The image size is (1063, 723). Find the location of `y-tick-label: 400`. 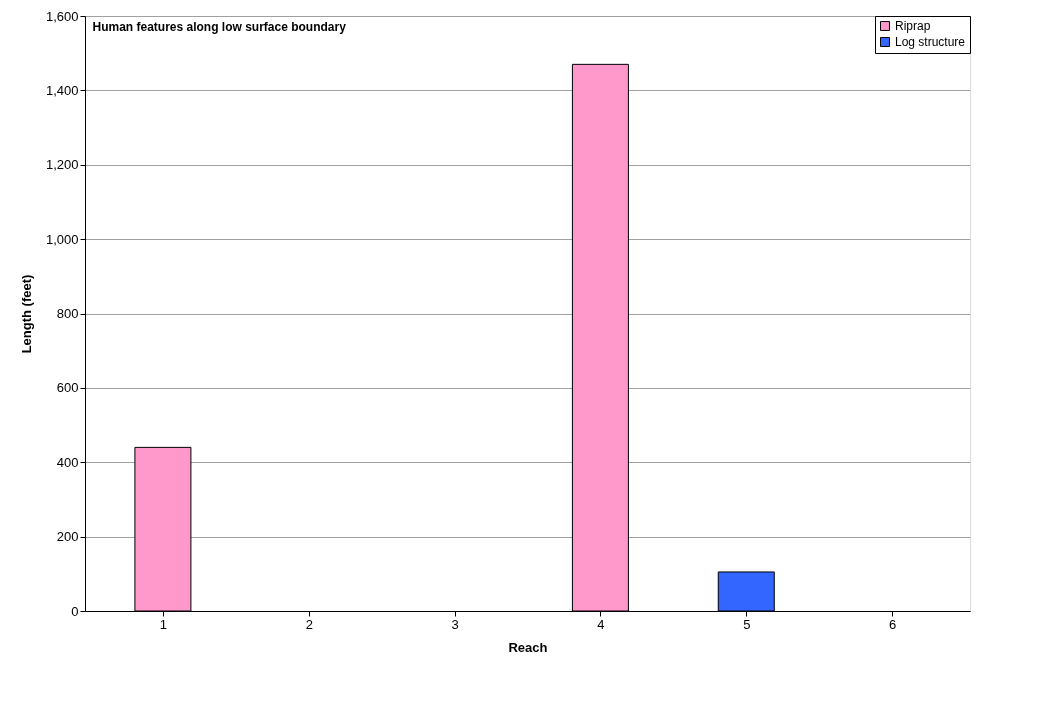

y-tick-label: 400 is located at coordinates (67, 462).